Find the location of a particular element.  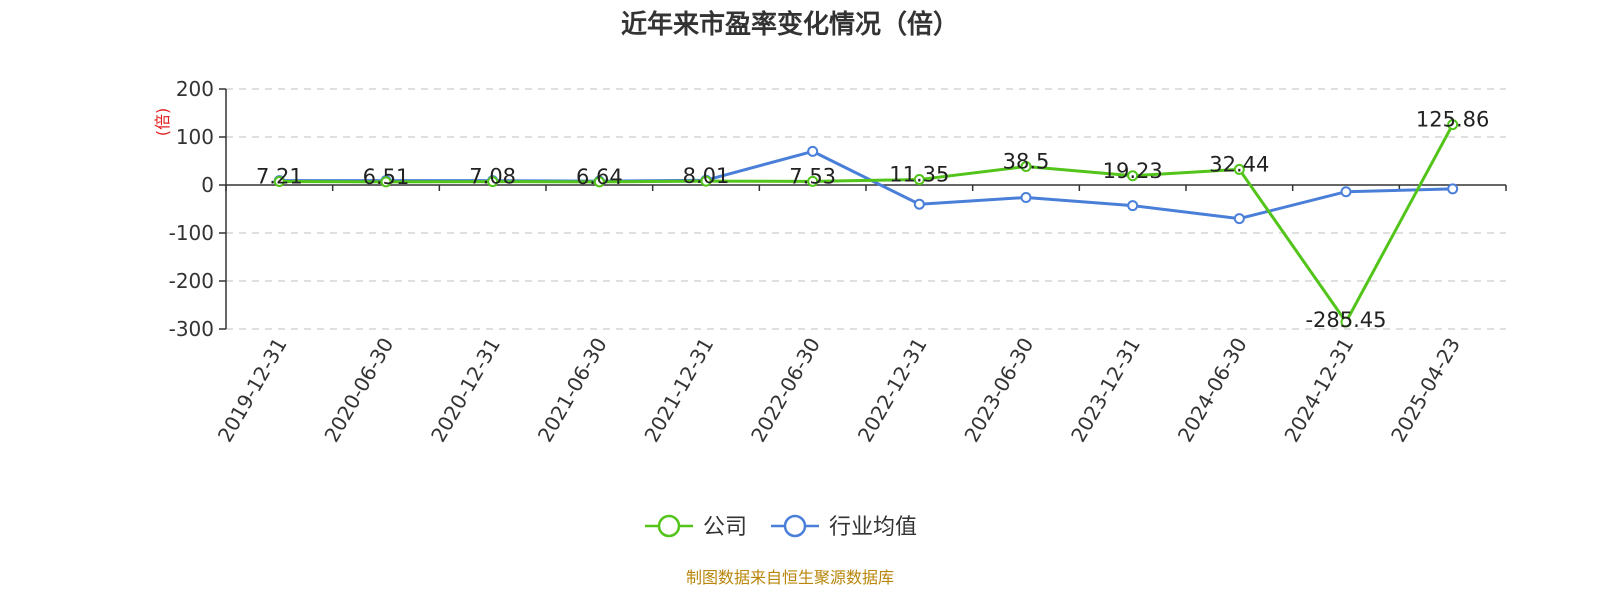

data-label: 19.23 is located at coordinates (1133, 171).